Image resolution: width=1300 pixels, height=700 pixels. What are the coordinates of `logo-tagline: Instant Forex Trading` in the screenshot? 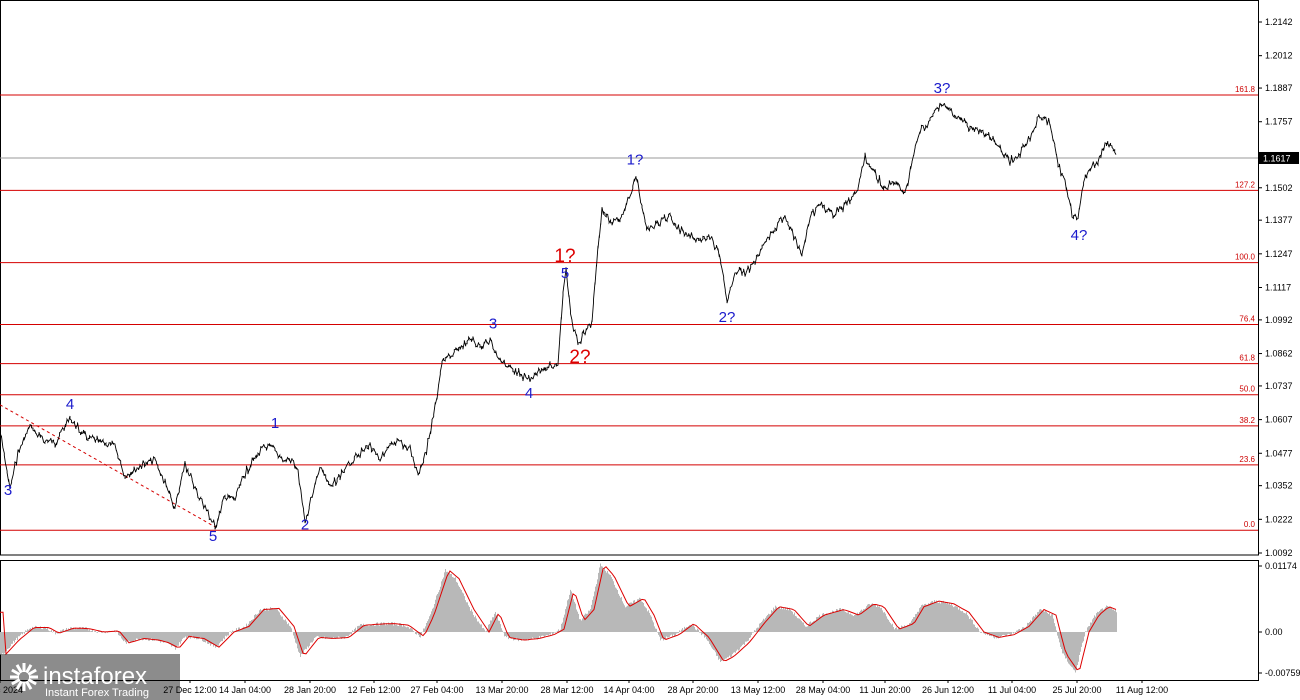 It's located at (97, 693).